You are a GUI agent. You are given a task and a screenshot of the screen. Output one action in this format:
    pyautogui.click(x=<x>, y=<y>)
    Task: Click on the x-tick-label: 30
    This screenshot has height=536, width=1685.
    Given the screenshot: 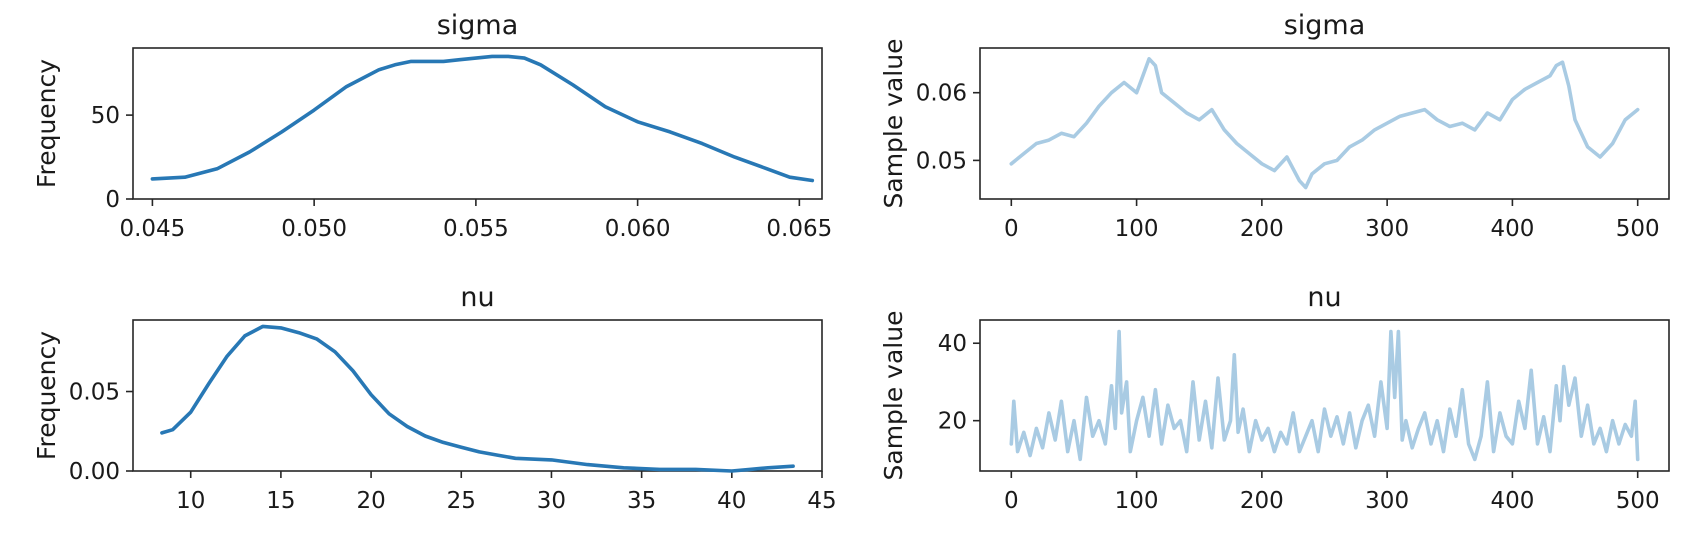 What is the action you would take?
    pyautogui.click(x=551, y=501)
    